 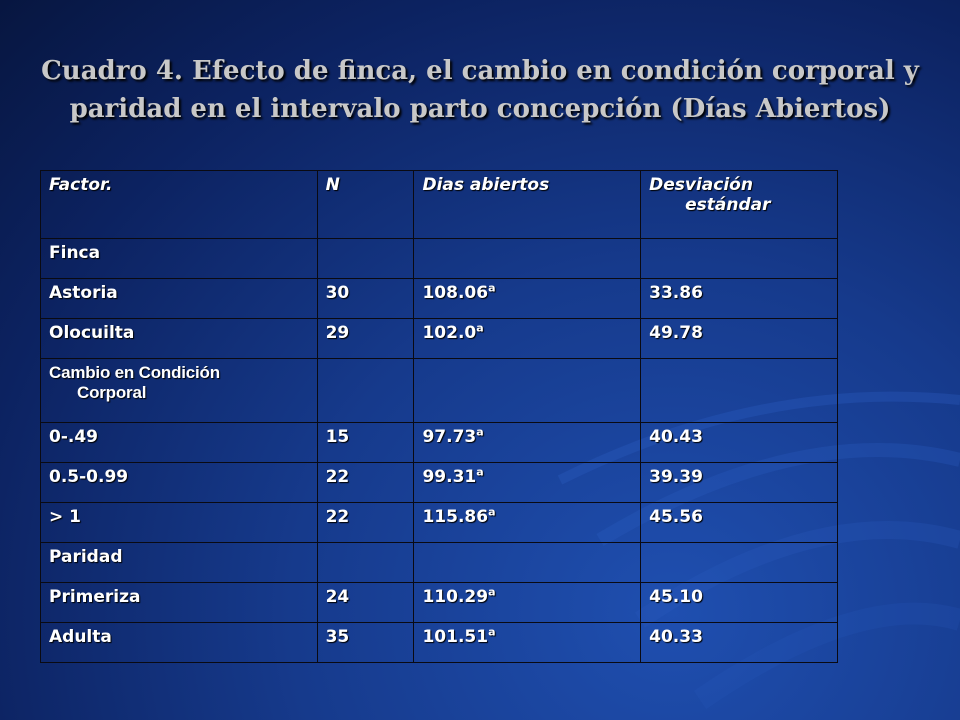 What do you see at coordinates (439, 562) in the screenshot?
I see `section-row-paridad: Paridad` at bounding box center [439, 562].